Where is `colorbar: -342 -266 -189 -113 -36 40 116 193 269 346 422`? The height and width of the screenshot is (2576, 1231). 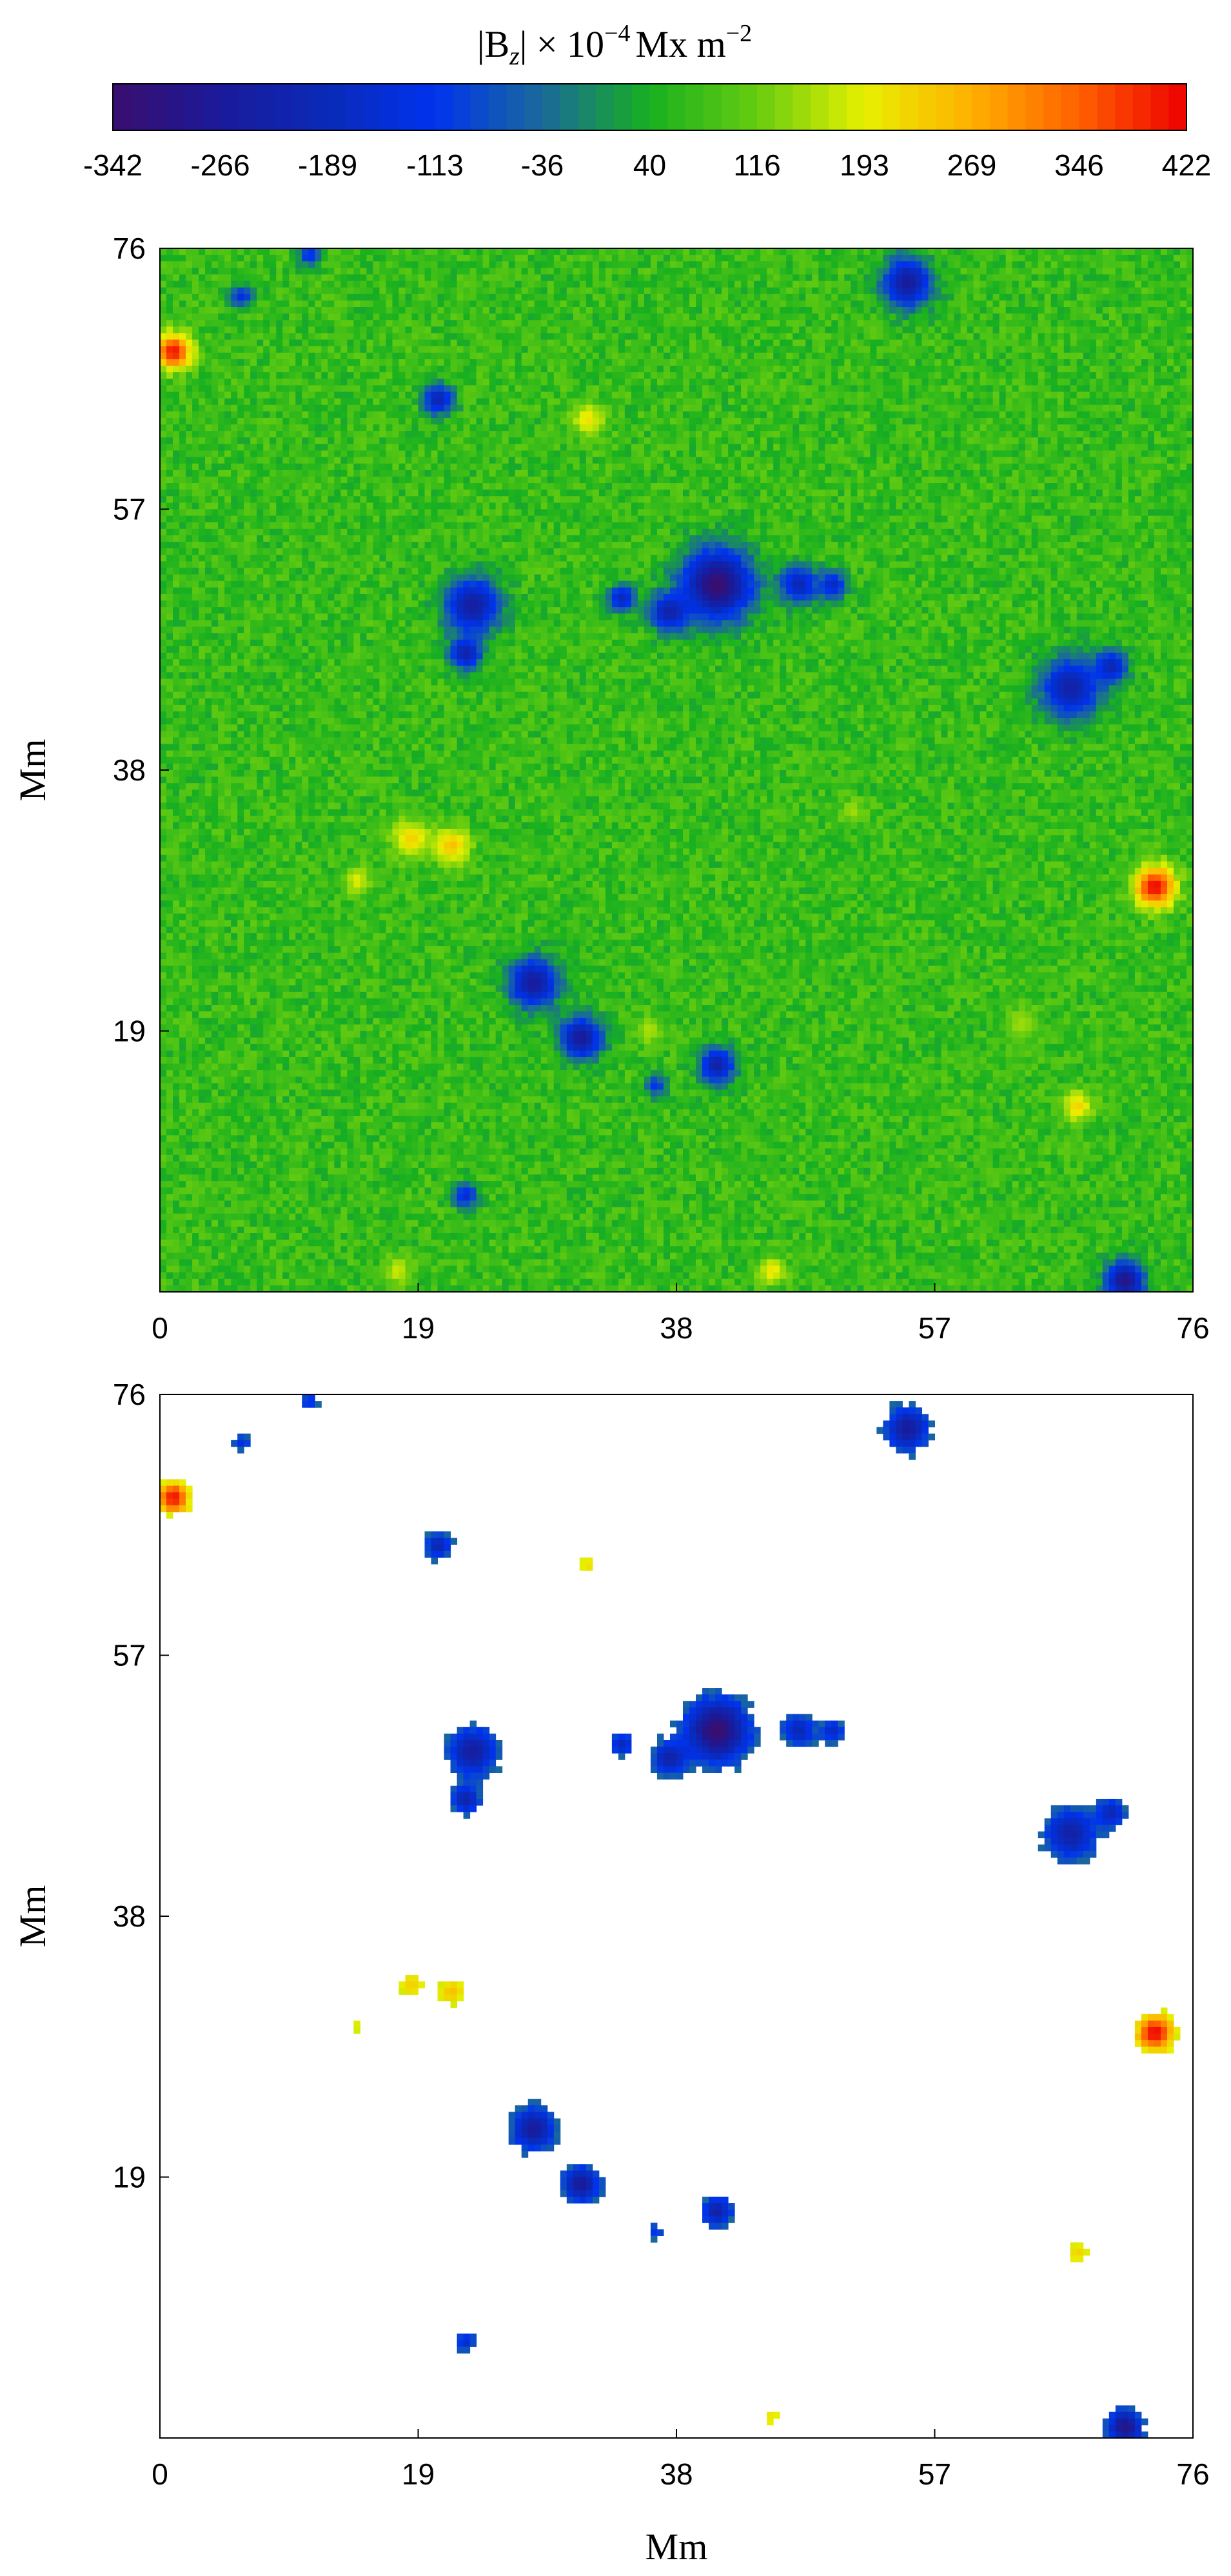
colorbar: -342 -266 -189 -113 -36 40 116 193 269 346 422 is located at coordinates (647, 133).